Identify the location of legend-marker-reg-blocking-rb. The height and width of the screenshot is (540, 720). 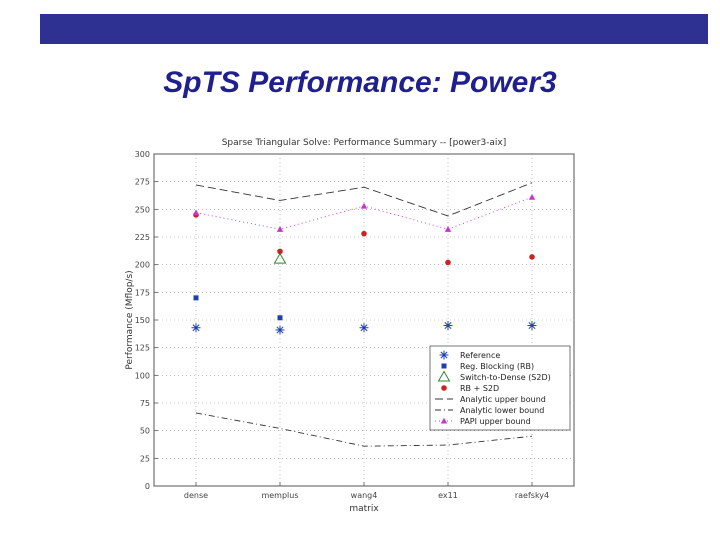
(444, 366).